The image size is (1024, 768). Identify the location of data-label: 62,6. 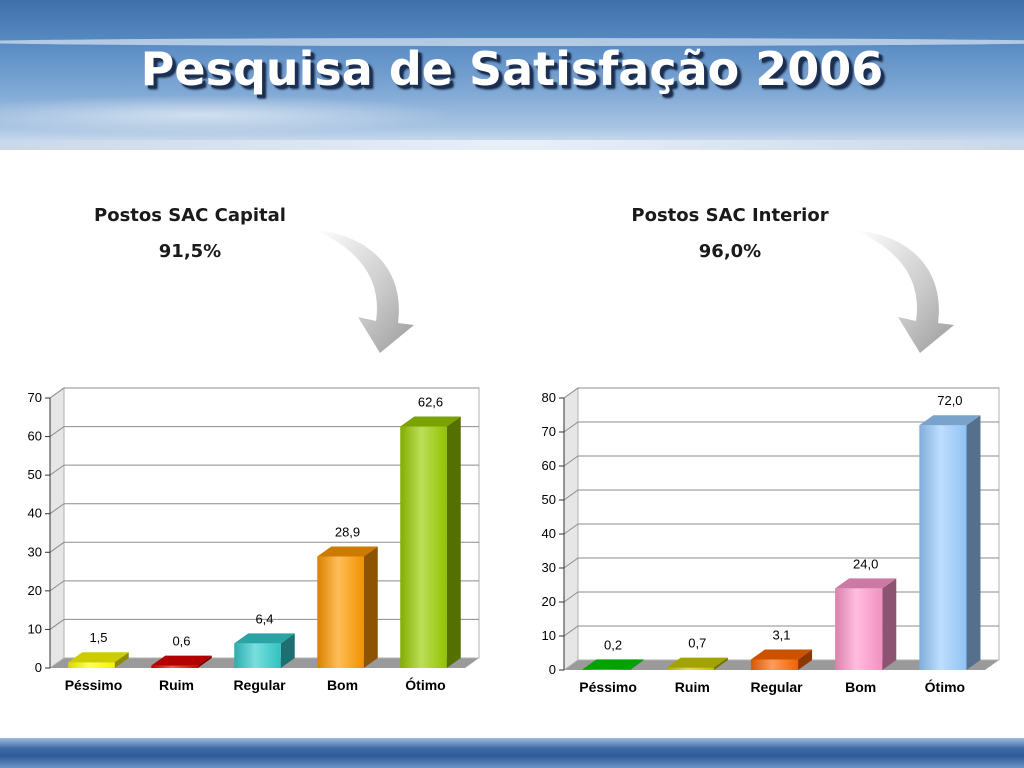
(430, 402).